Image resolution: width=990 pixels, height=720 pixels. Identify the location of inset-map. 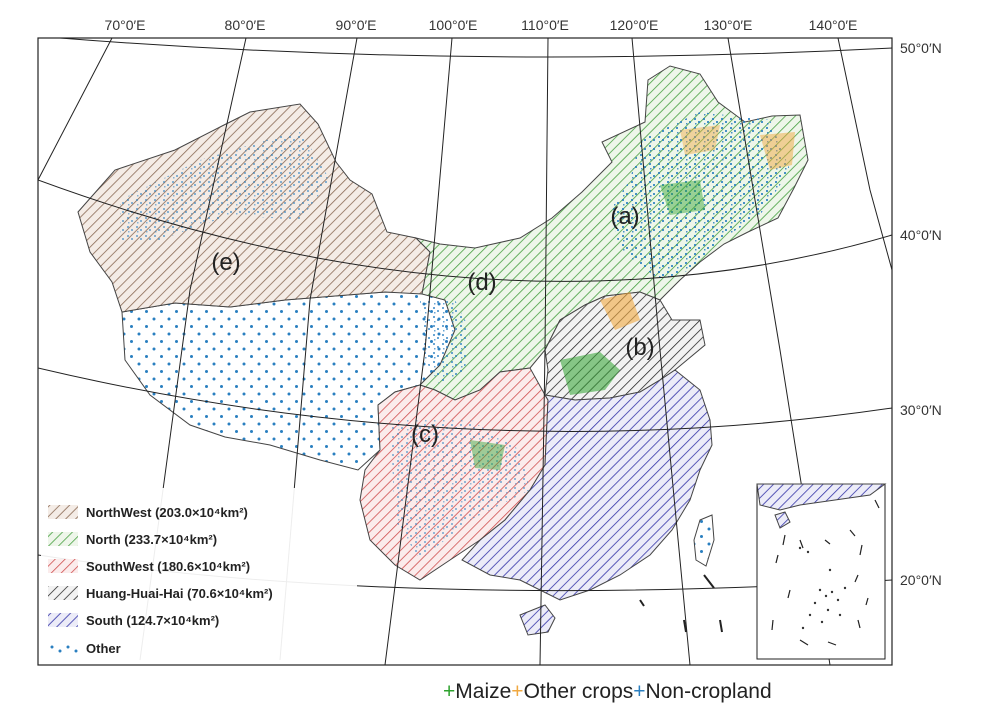
(821, 571).